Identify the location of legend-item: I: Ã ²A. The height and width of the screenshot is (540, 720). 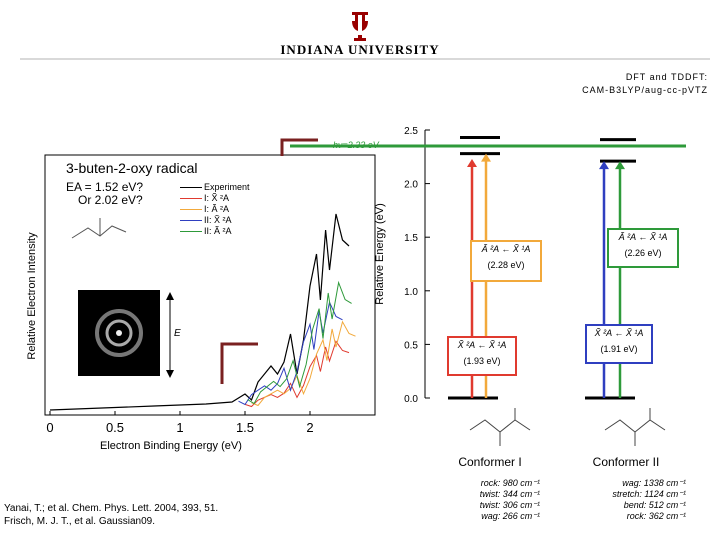
(225, 209).